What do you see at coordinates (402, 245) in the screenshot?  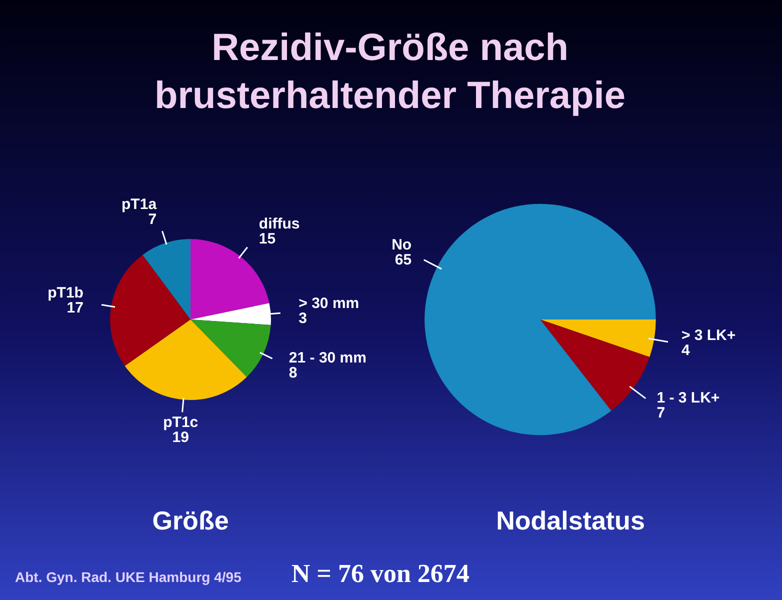 I see `slice-label: No` at bounding box center [402, 245].